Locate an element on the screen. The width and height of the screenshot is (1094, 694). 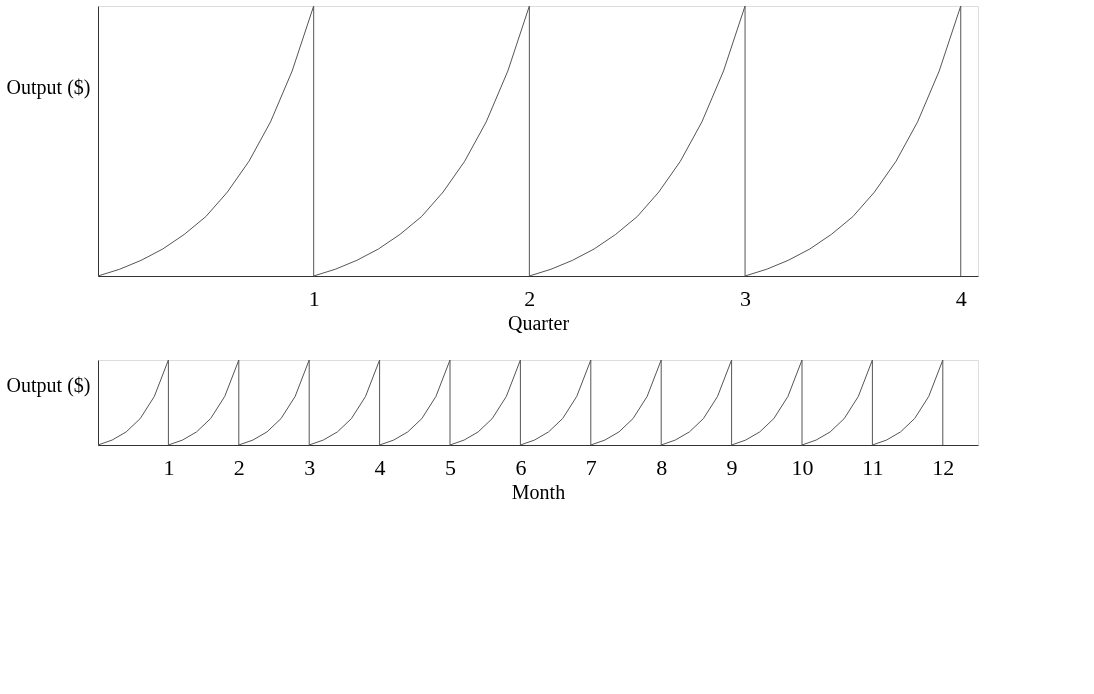
x-tick-label: 10 is located at coordinates (802, 467).